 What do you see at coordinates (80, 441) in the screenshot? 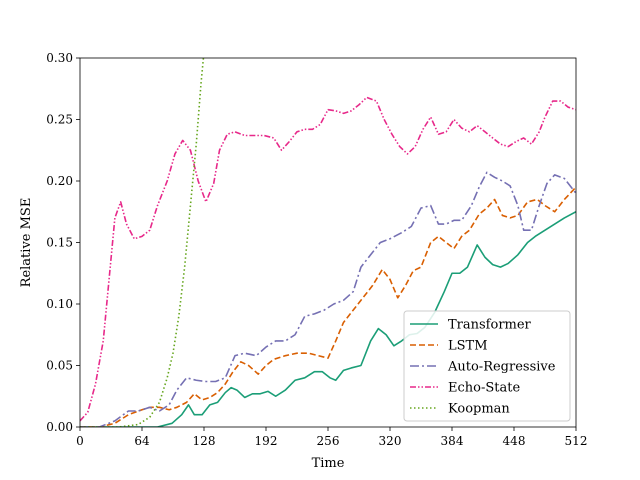
I see `x-tick-label: 0` at bounding box center [80, 441].